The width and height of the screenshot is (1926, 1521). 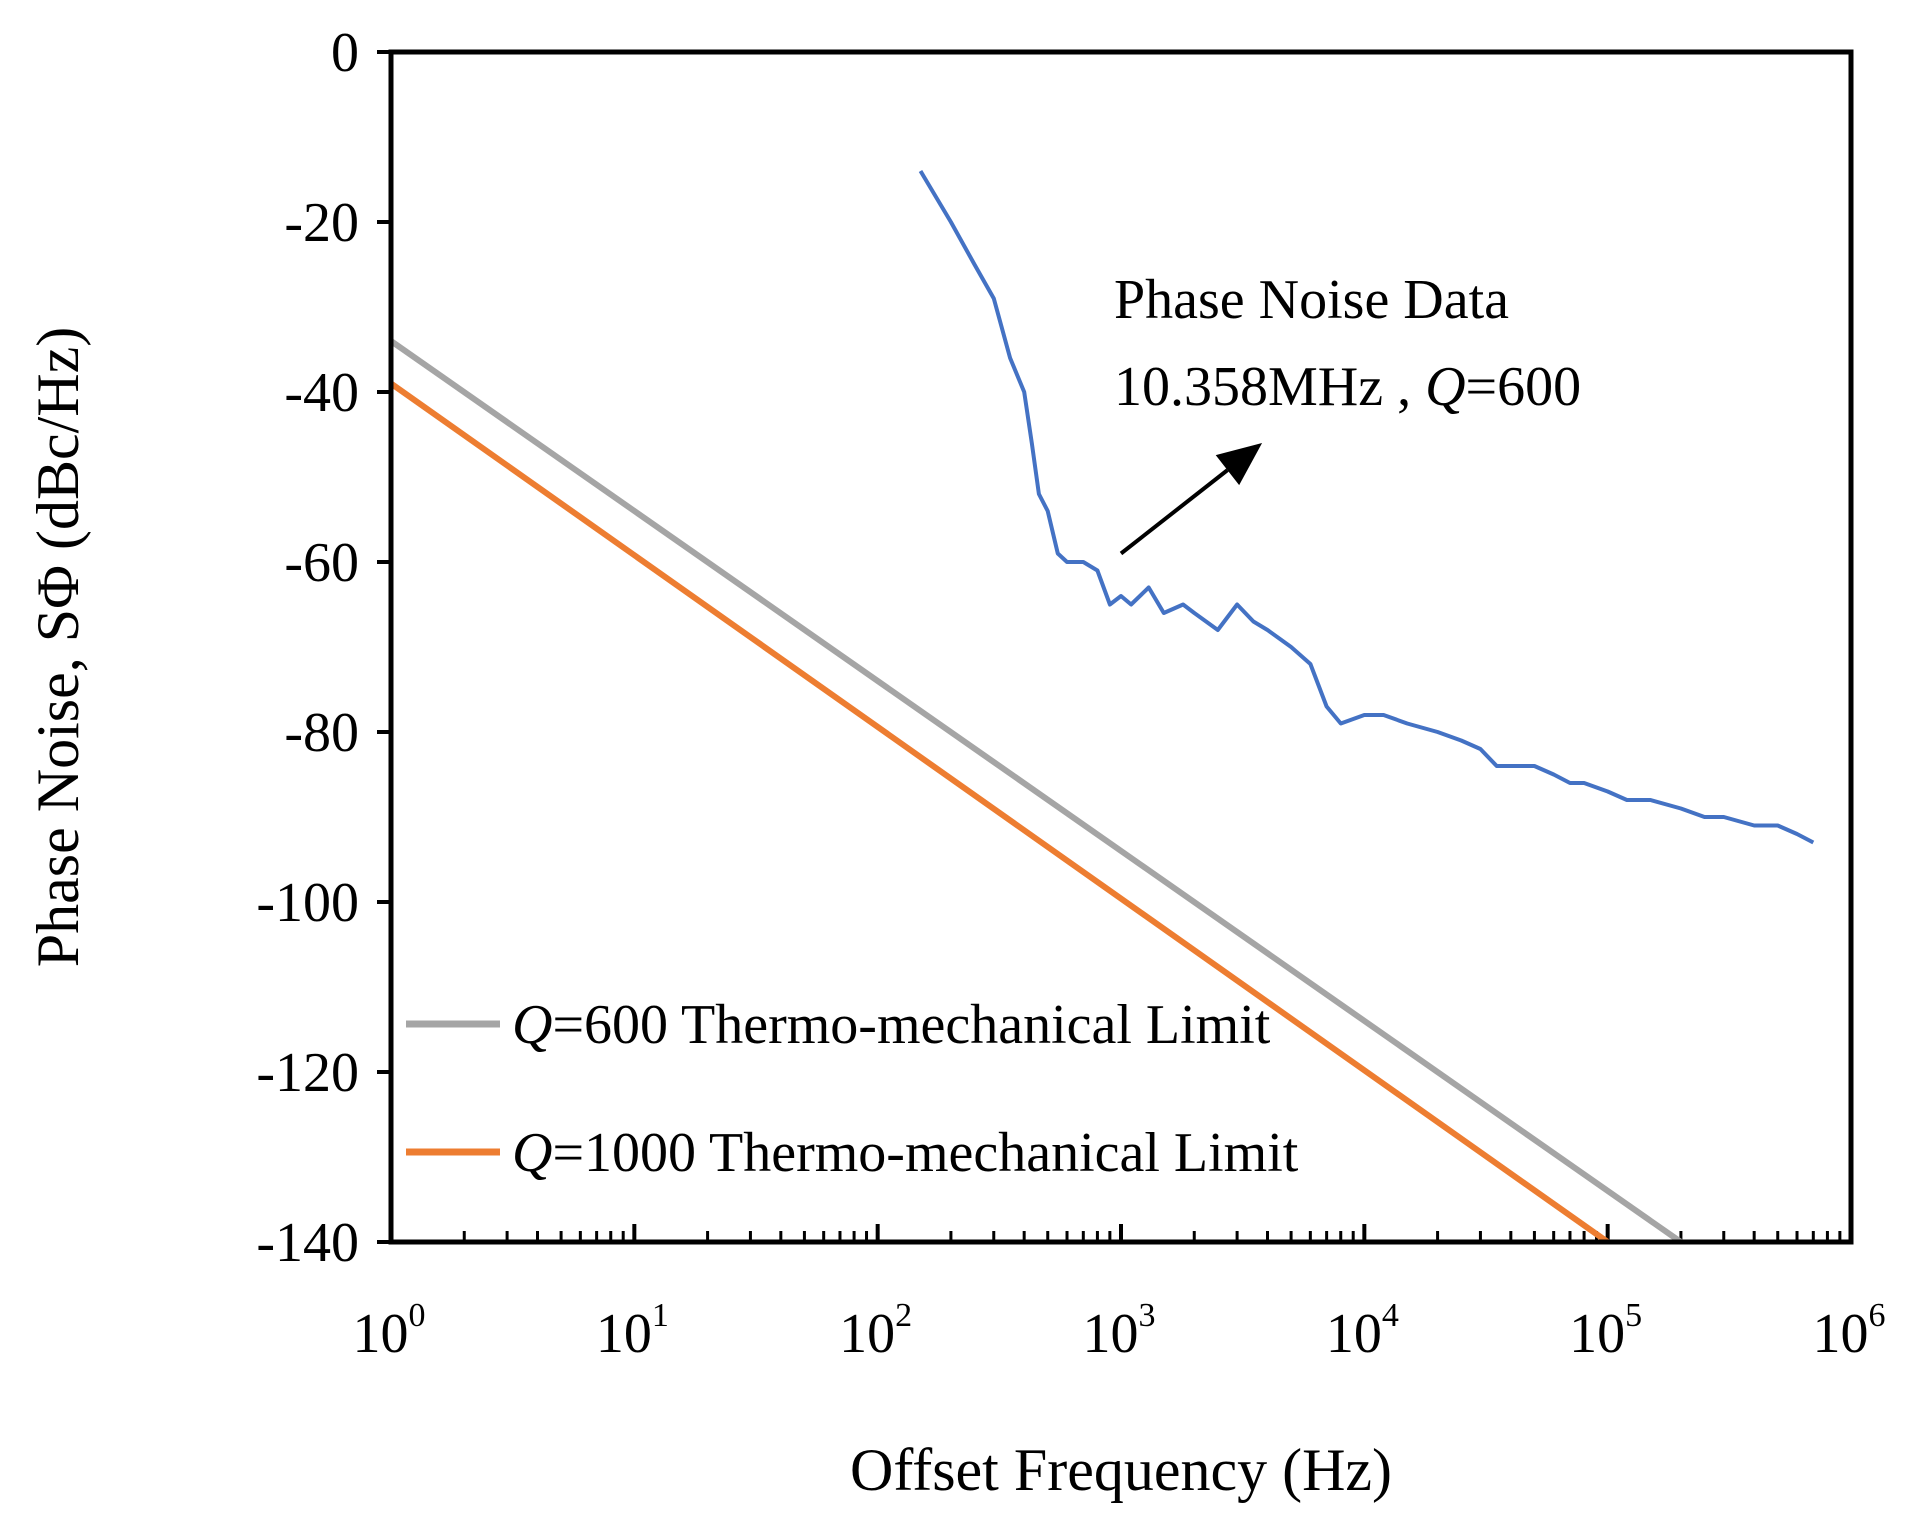 What do you see at coordinates (417, 1315) in the screenshot?
I see `x-tick-exponent: 0` at bounding box center [417, 1315].